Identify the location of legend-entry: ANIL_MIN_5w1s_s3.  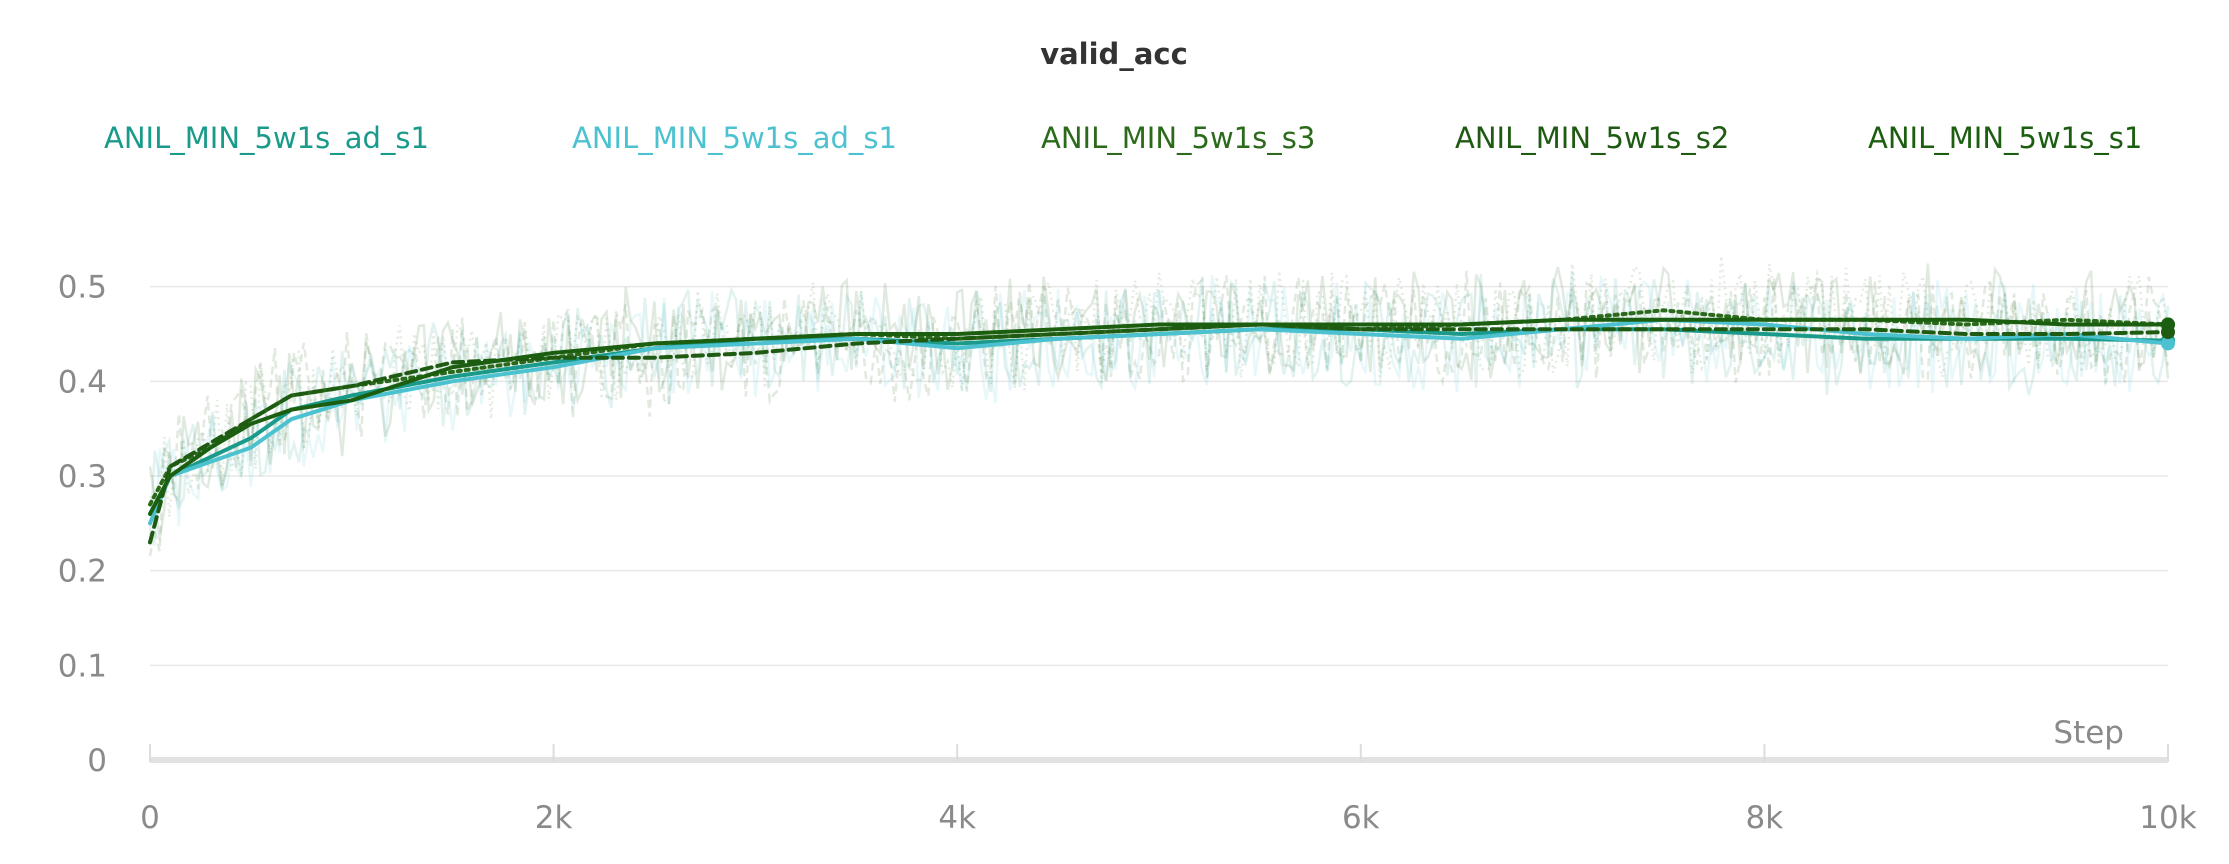
(1178, 138).